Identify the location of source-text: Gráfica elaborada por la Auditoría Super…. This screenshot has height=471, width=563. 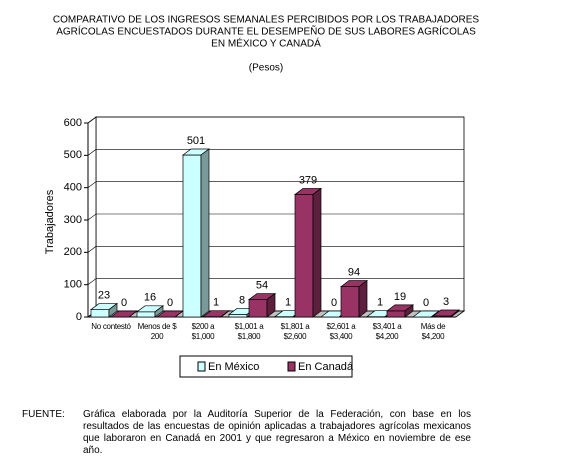
(277, 432).